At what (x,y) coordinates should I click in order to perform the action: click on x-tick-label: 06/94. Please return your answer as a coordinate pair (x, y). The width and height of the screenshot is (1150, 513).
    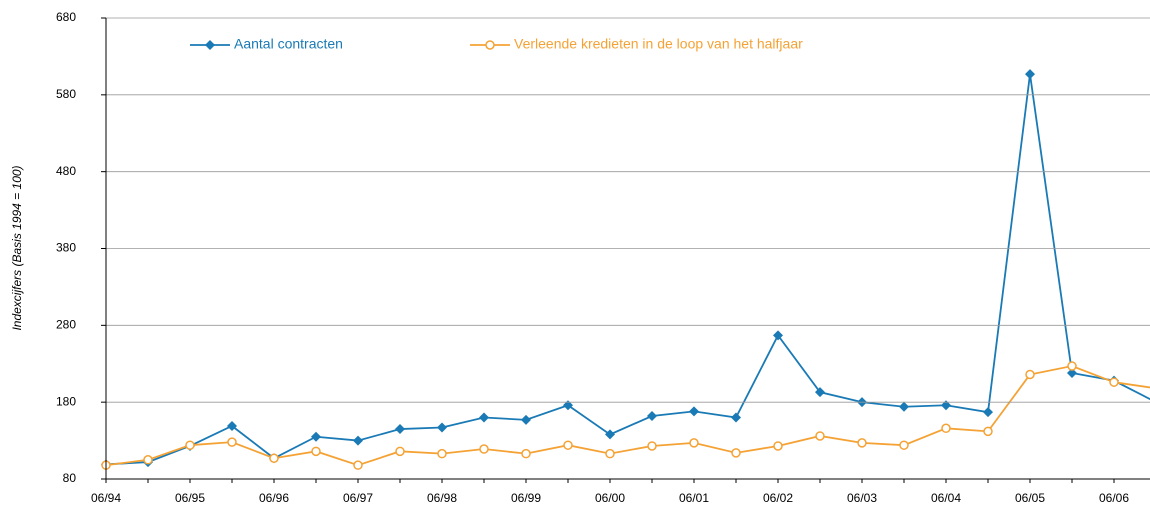
    Looking at the image, I should click on (106, 498).